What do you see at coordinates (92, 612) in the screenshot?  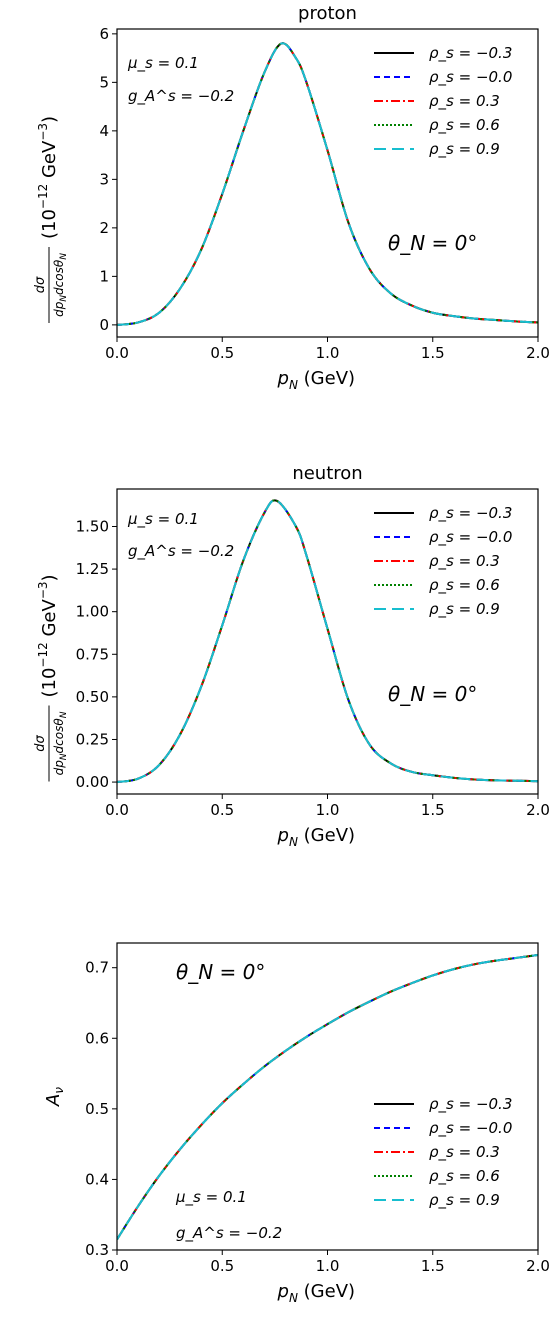 I see `y-tick-label: 1.00` at bounding box center [92, 612].